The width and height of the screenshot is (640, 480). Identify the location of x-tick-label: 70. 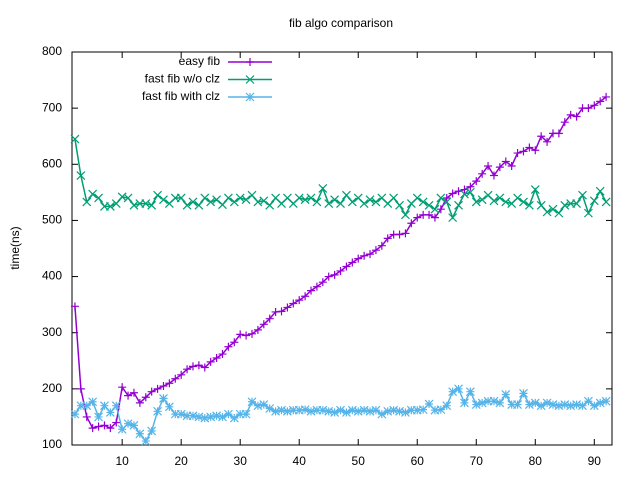
(477, 461).